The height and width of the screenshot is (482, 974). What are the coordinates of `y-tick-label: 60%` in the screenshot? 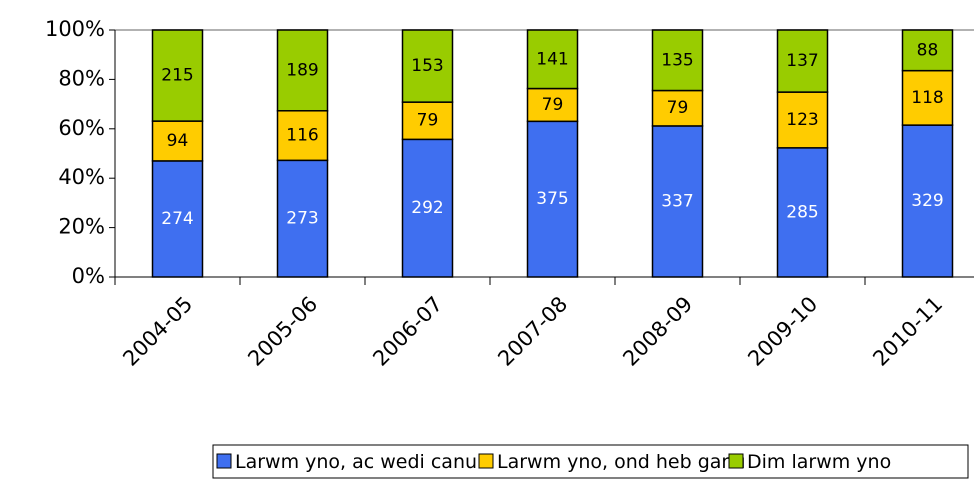 It's located at (81, 128).